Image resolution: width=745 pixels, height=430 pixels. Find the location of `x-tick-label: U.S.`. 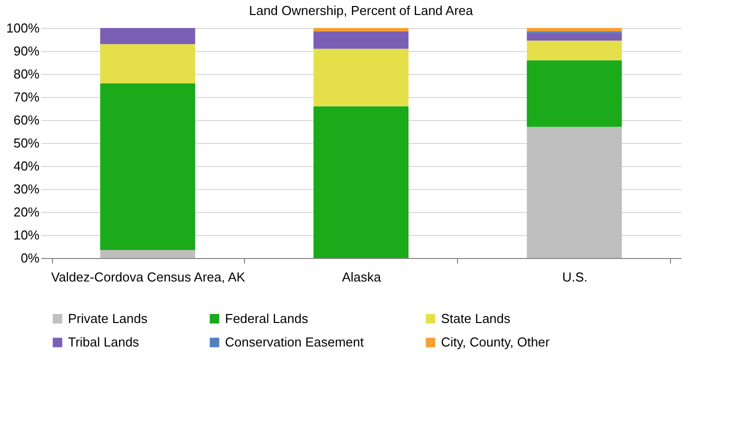

x-tick-label: U.S. is located at coordinates (575, 277).